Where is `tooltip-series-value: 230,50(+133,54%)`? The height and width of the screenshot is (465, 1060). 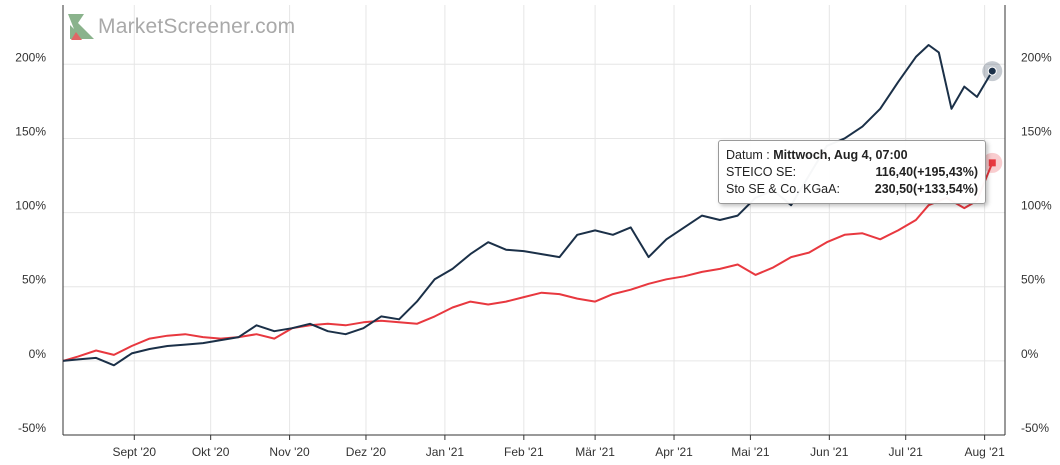
tooltip-series-value: 230,50(+133,54%) is located at coordinates (926, 189).